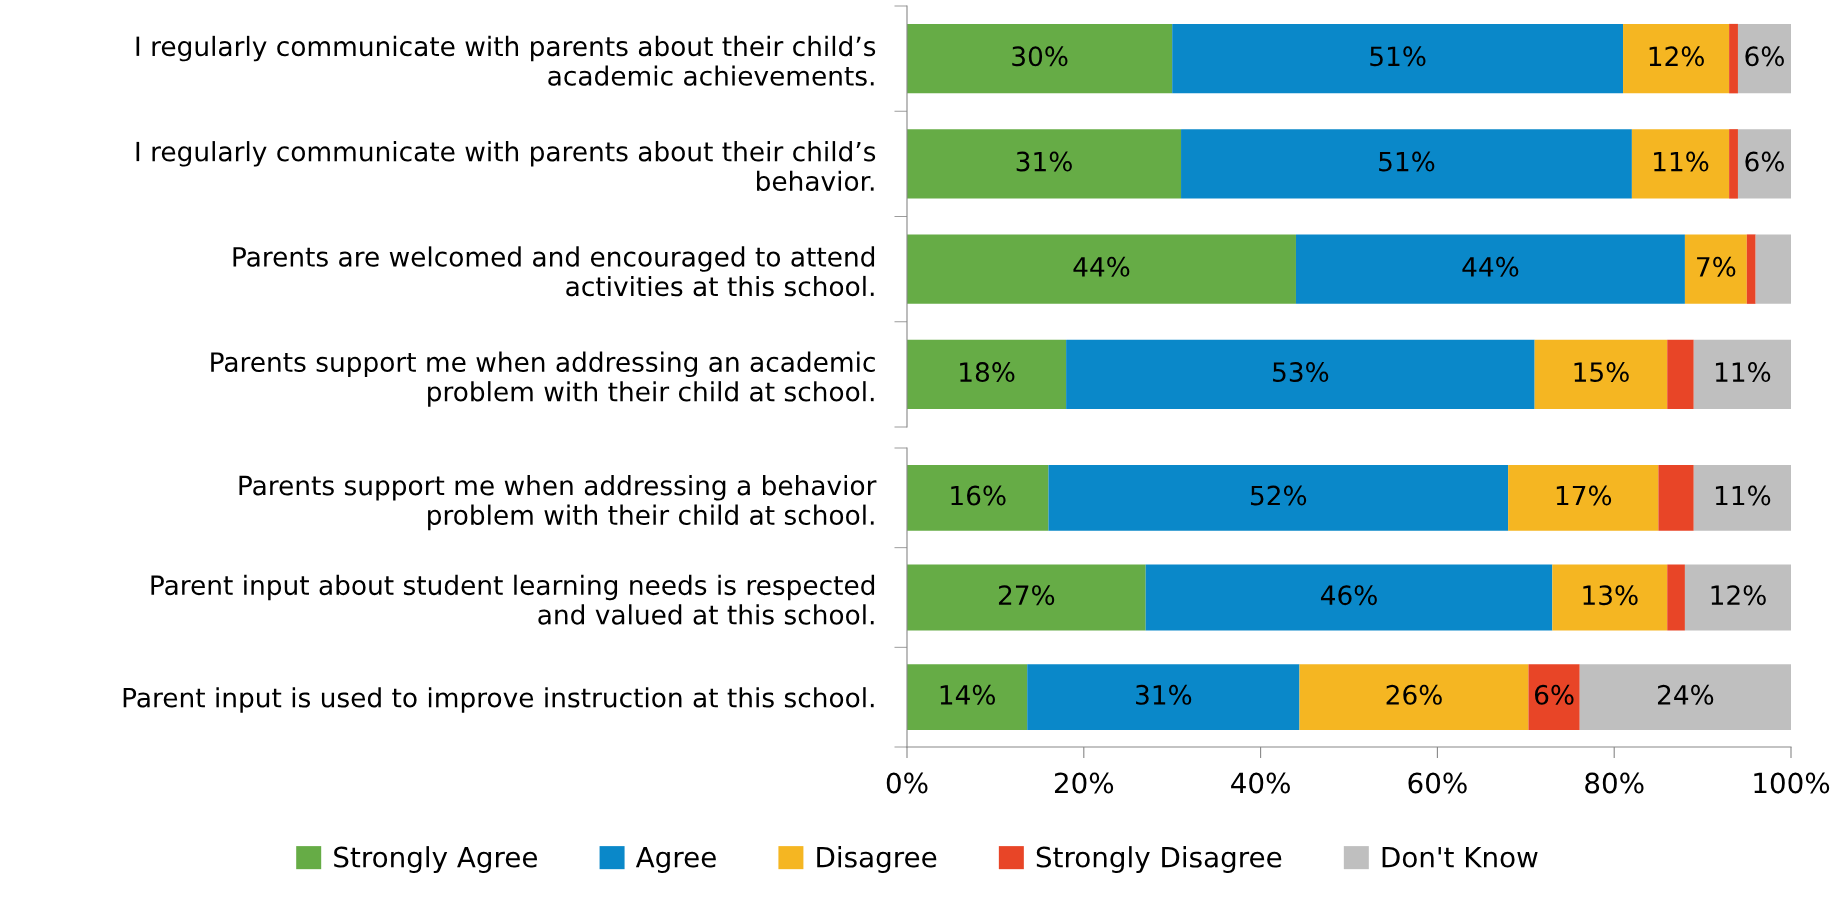 Image resolution: width=1835 pixels, height=898 pixels. What do you see at coordinates (506, 166) in the screenshot?
I see `y-tick-label: I regularly communicate with parents about their child’s behavior.` at bounding box center [506, 166].